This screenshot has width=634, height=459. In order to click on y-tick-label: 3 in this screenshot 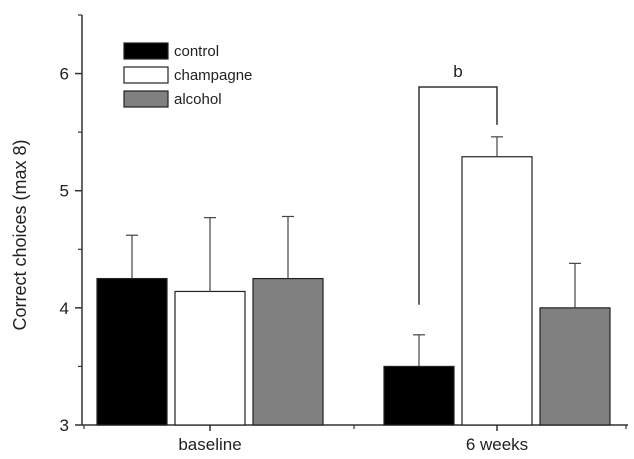, I will do `click(64, 425)`.